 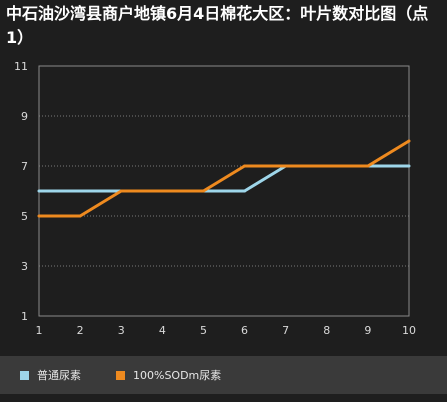 I want to click on x-tick-label-2: 2, so click(x=80, y=330).